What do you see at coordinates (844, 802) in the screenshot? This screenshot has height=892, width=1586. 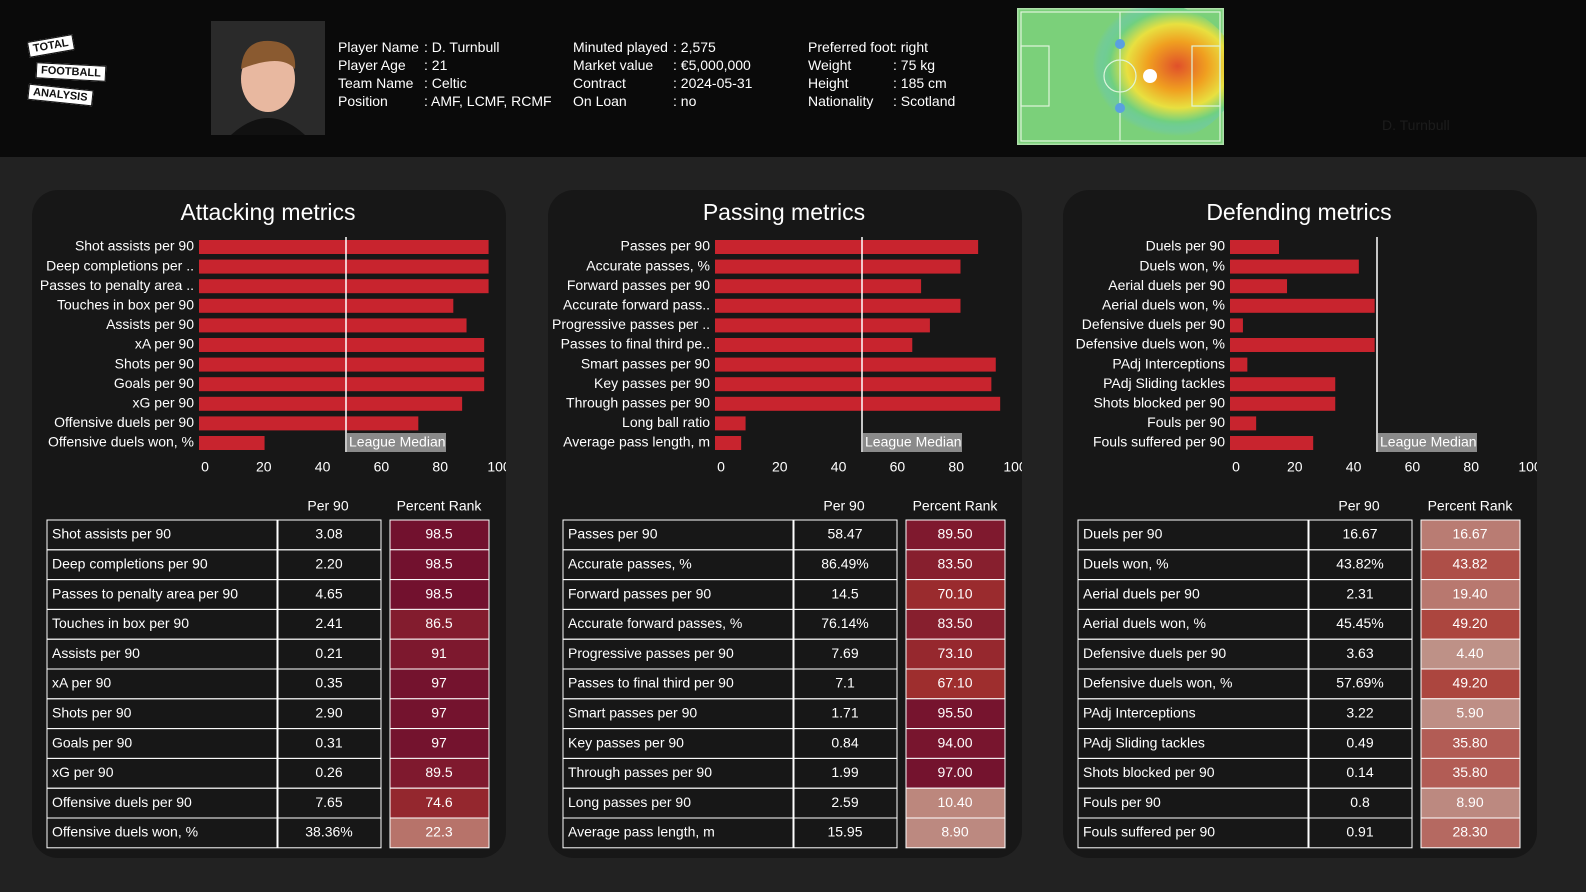 I see `table-text: 2.59` at bounding box center [844, 802].